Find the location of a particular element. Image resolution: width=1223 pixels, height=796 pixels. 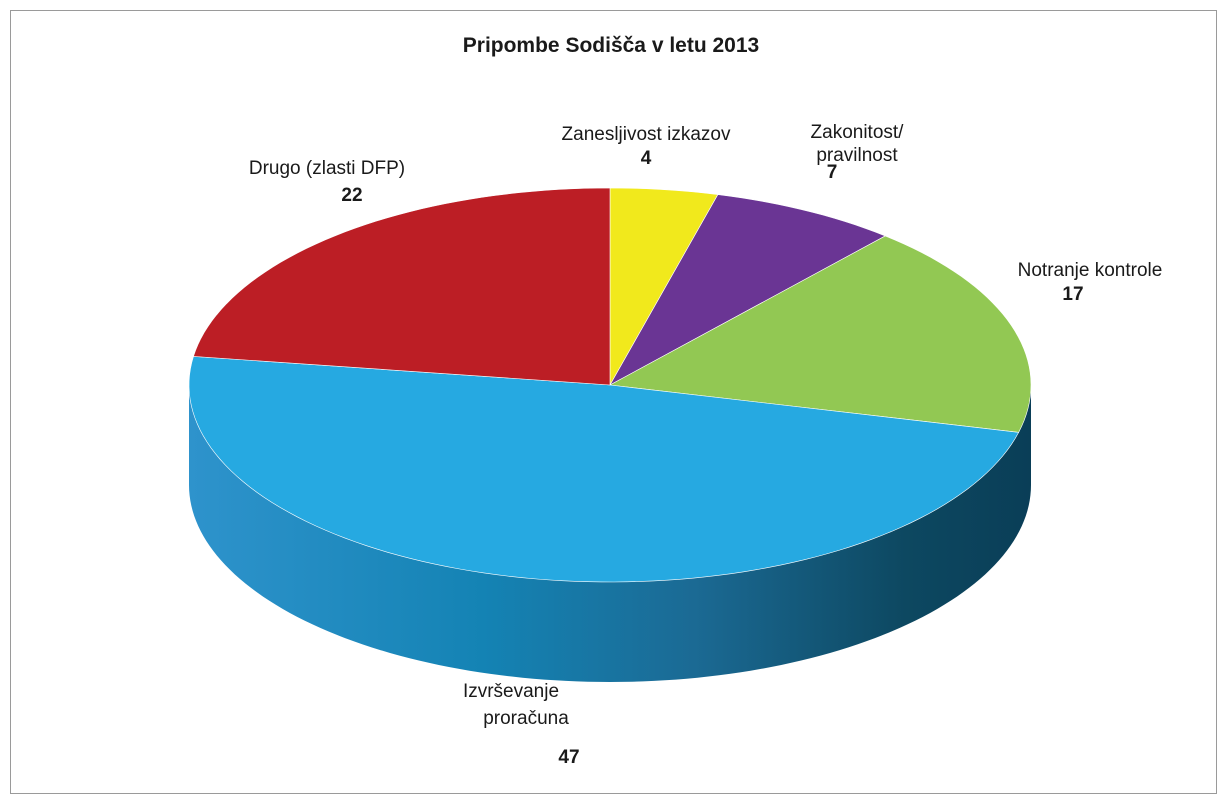

svg-text: Zanesljivost izkazov is located at coordinates (646, 134).